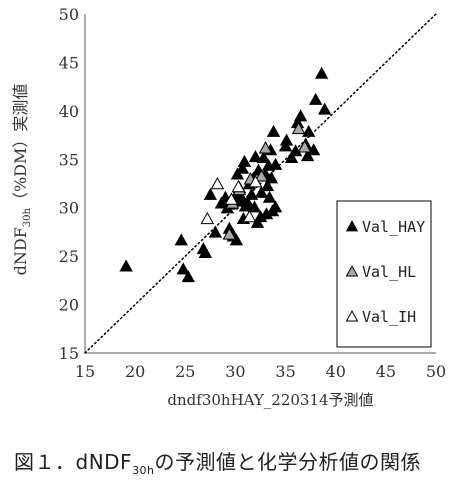  Describe the element at coordinates (389, 272) in the screenshot. I see `legend-entry: Val_HL` at that location.